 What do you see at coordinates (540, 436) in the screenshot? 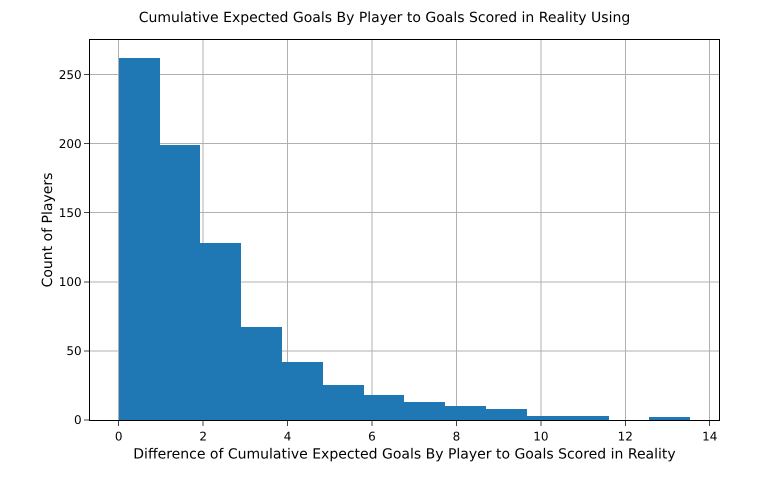
I see `x-tick-label: 10` at bounding box center [540, 436].